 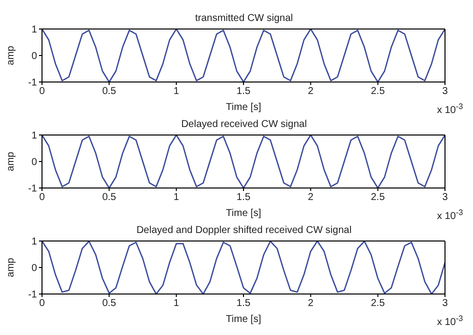 I want to click on chart-title: transmitted CW signal, so click(x=244, y=18).